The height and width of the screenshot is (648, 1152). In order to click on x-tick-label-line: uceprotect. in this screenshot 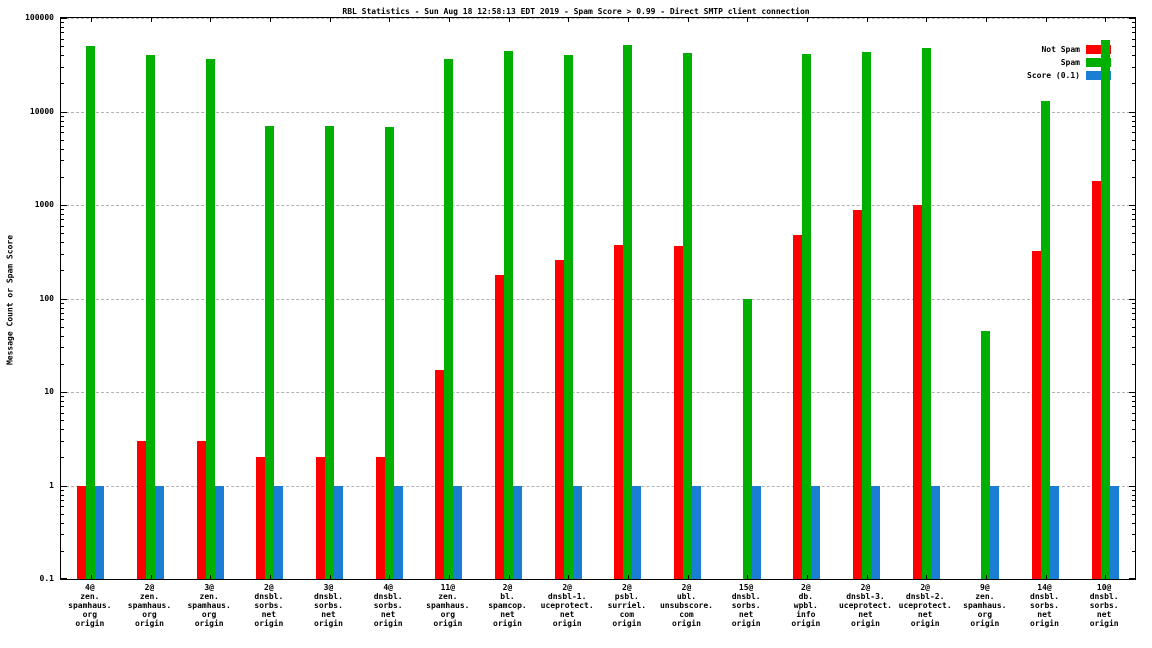, I will do `click(567, 605)`.